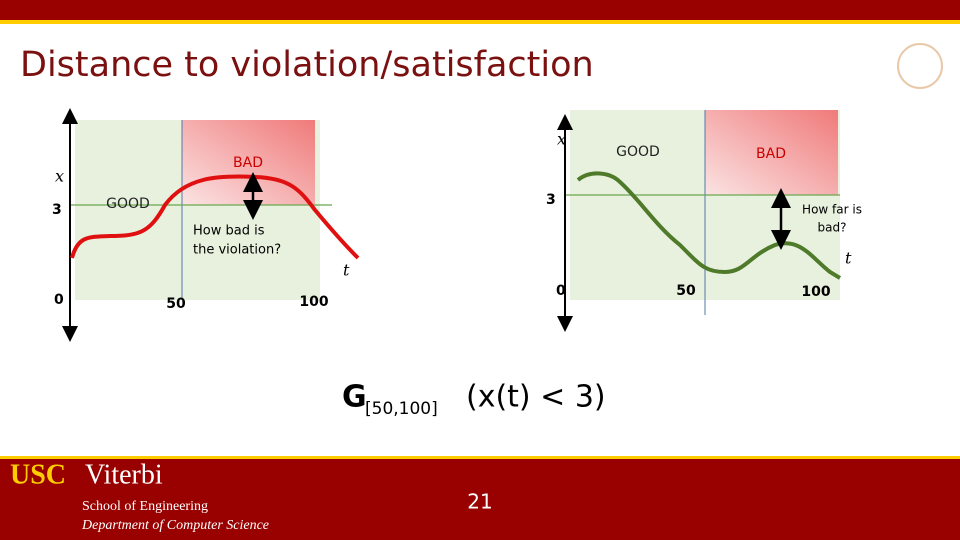 The width and height of the screenshot is (960, 540). What do you see at coordinates (832, 228) in the screenshot?
I see `note: bad?` at bounding box center [832, 228].